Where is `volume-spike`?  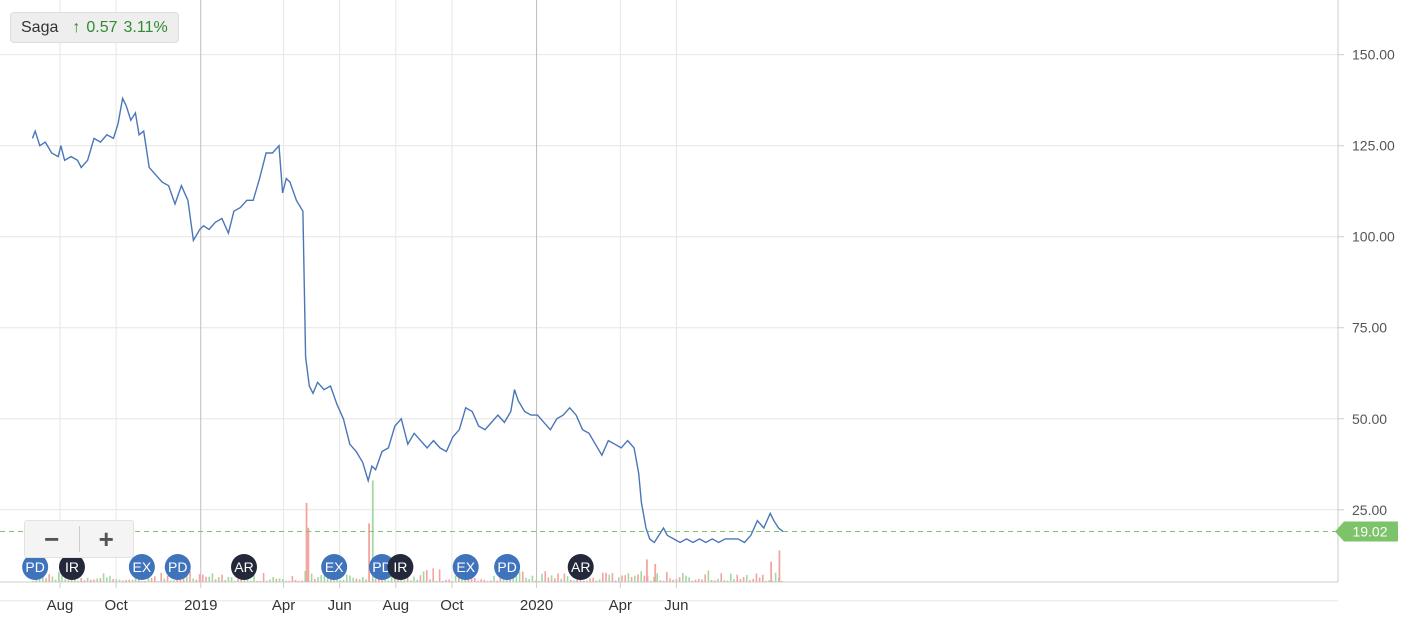
volume-spike is located at coordinates (655, 572).